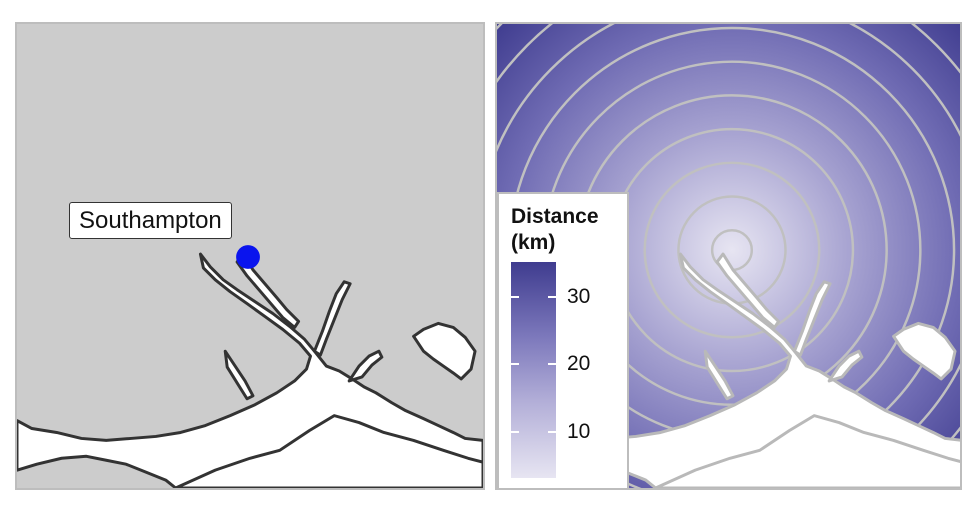  I want to click on legend-title: Distance (km), so click(555, 230).